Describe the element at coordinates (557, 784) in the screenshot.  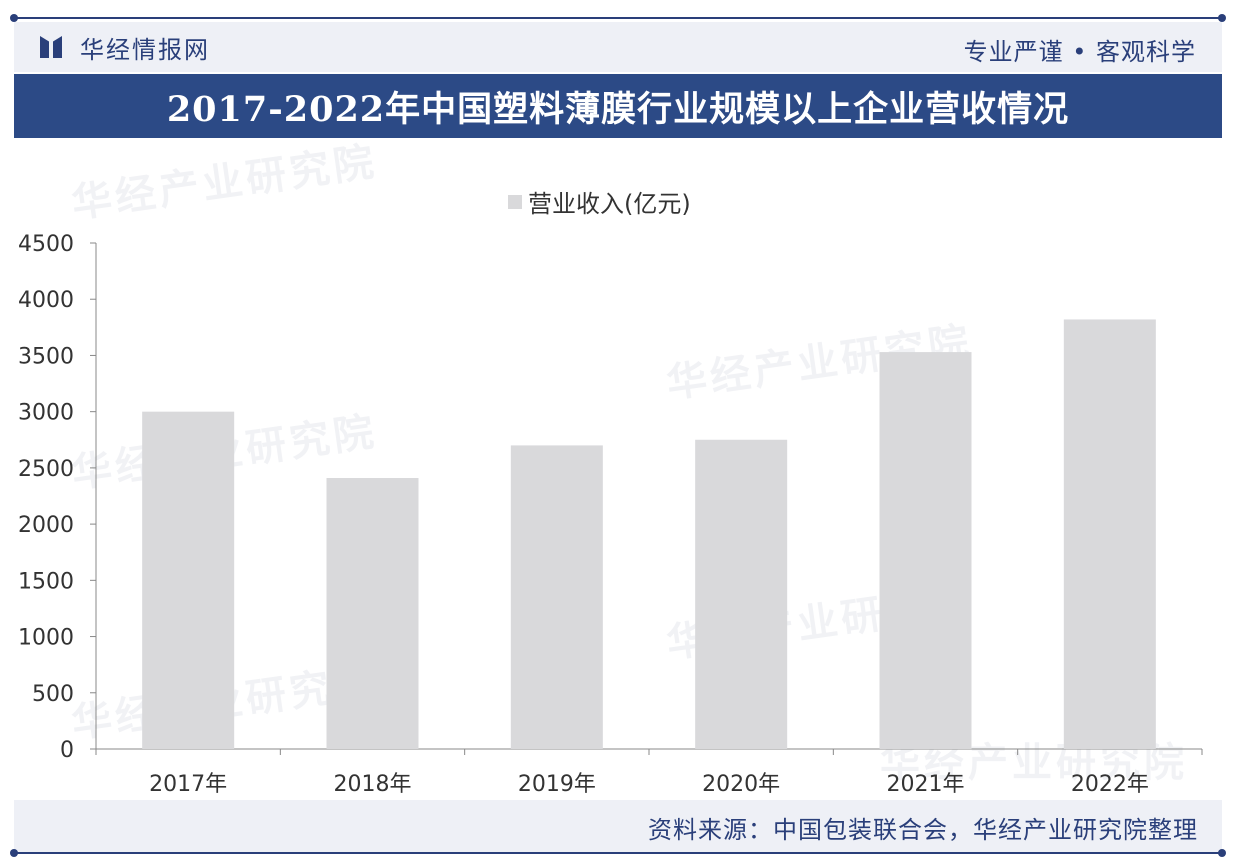
I see `x-tick-label: 2019年` at that location.